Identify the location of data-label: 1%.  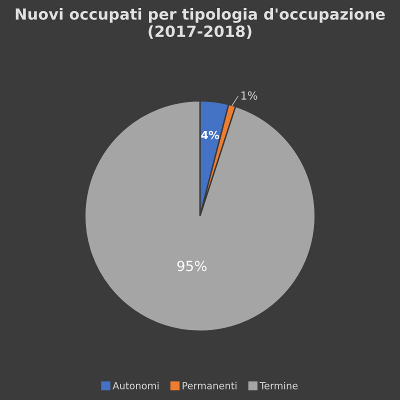
(249, 95).